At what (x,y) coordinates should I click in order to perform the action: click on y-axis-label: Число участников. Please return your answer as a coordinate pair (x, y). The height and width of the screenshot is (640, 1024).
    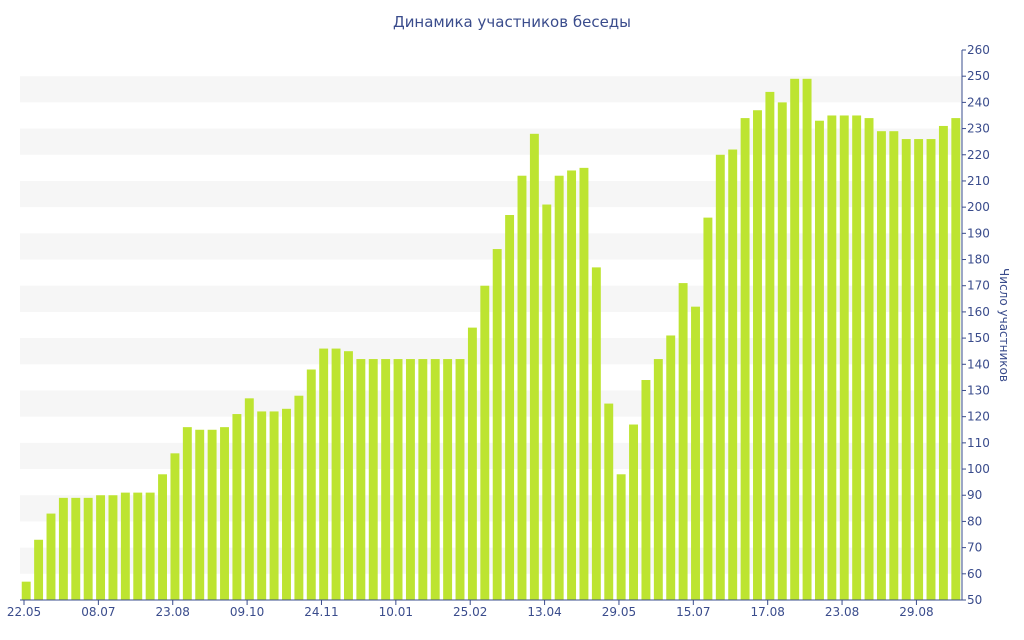
    Looking at the image, I should click on (1004, 325).